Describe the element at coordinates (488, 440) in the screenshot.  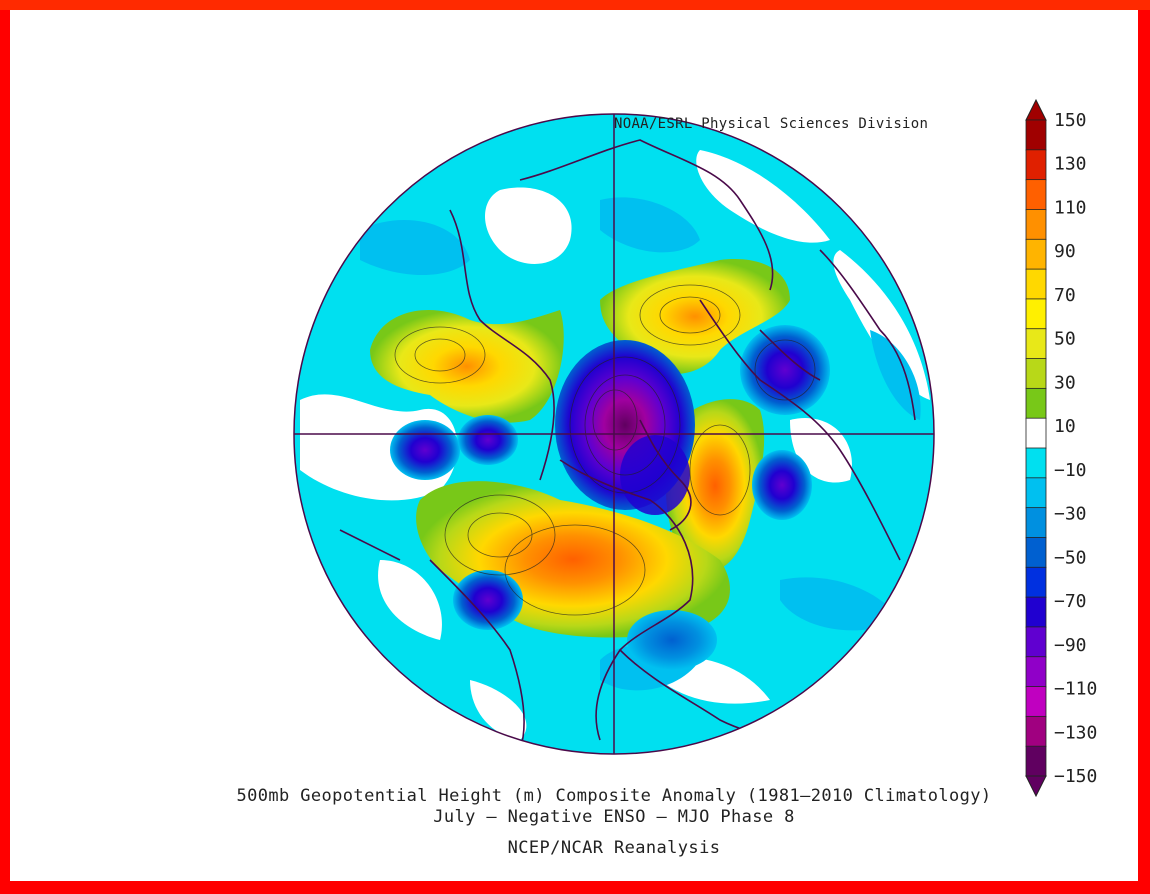
I see `pacific-low-east` at that location.